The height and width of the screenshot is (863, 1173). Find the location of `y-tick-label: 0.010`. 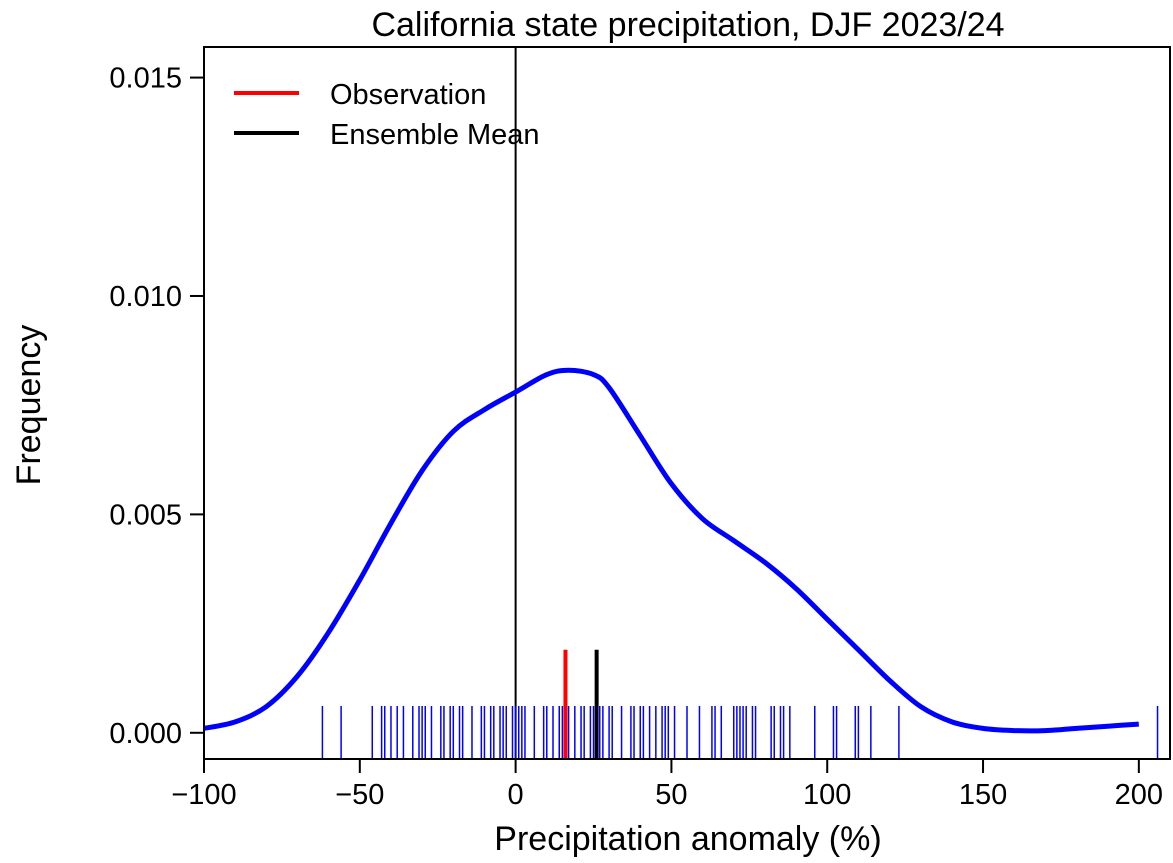

y-tick-label: 0.010 is located at coordinates (145, 297).